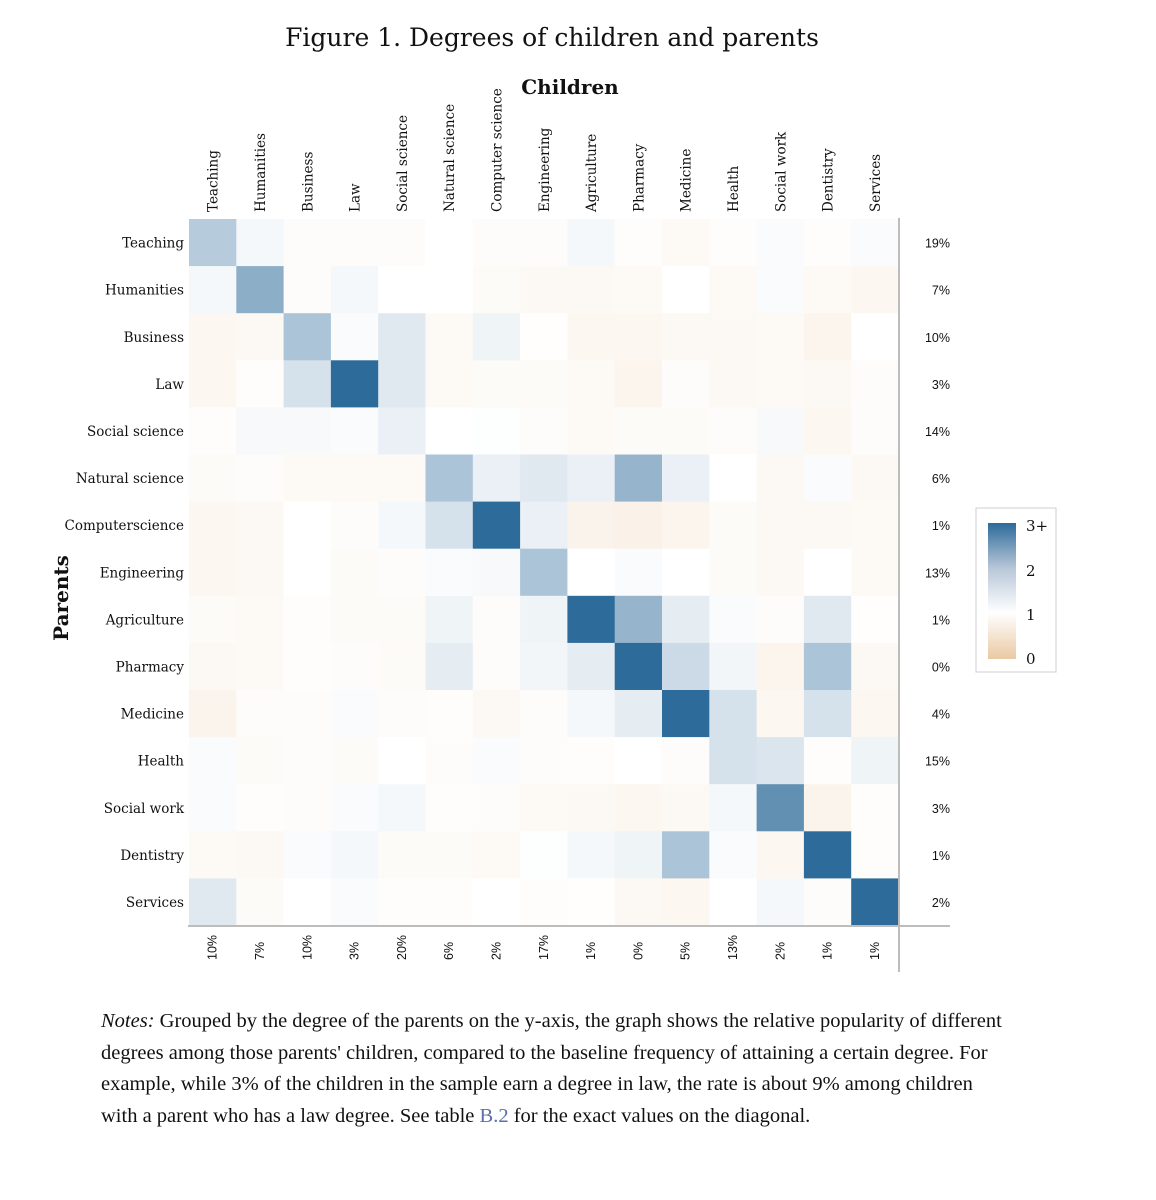  Describe the element at coordinates (1002, 591) in the screenshot. I see `legend-gradient` at that location.